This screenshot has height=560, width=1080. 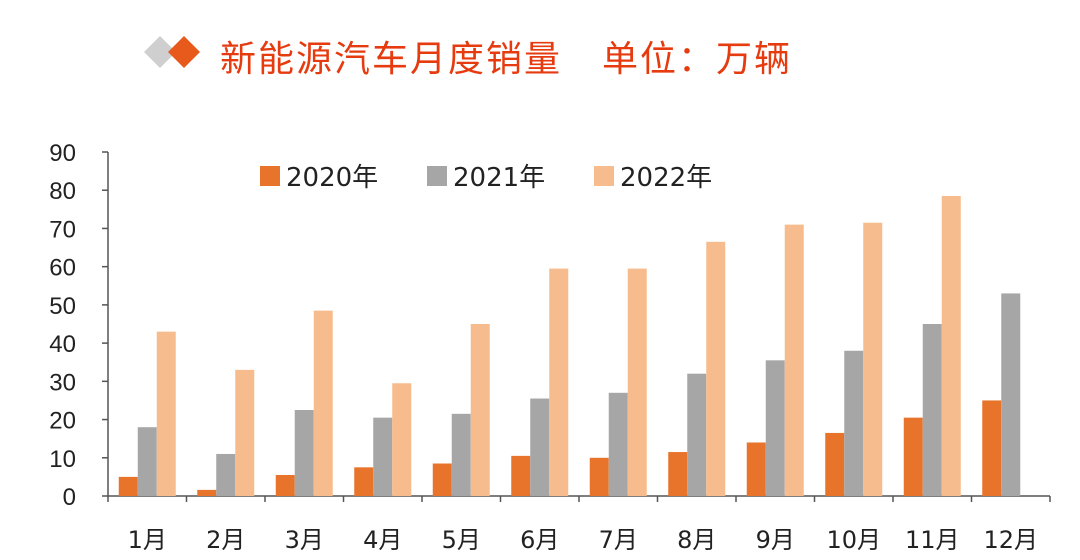 I want to click on x-tick-label: 1月, so click(x=147, y=540).